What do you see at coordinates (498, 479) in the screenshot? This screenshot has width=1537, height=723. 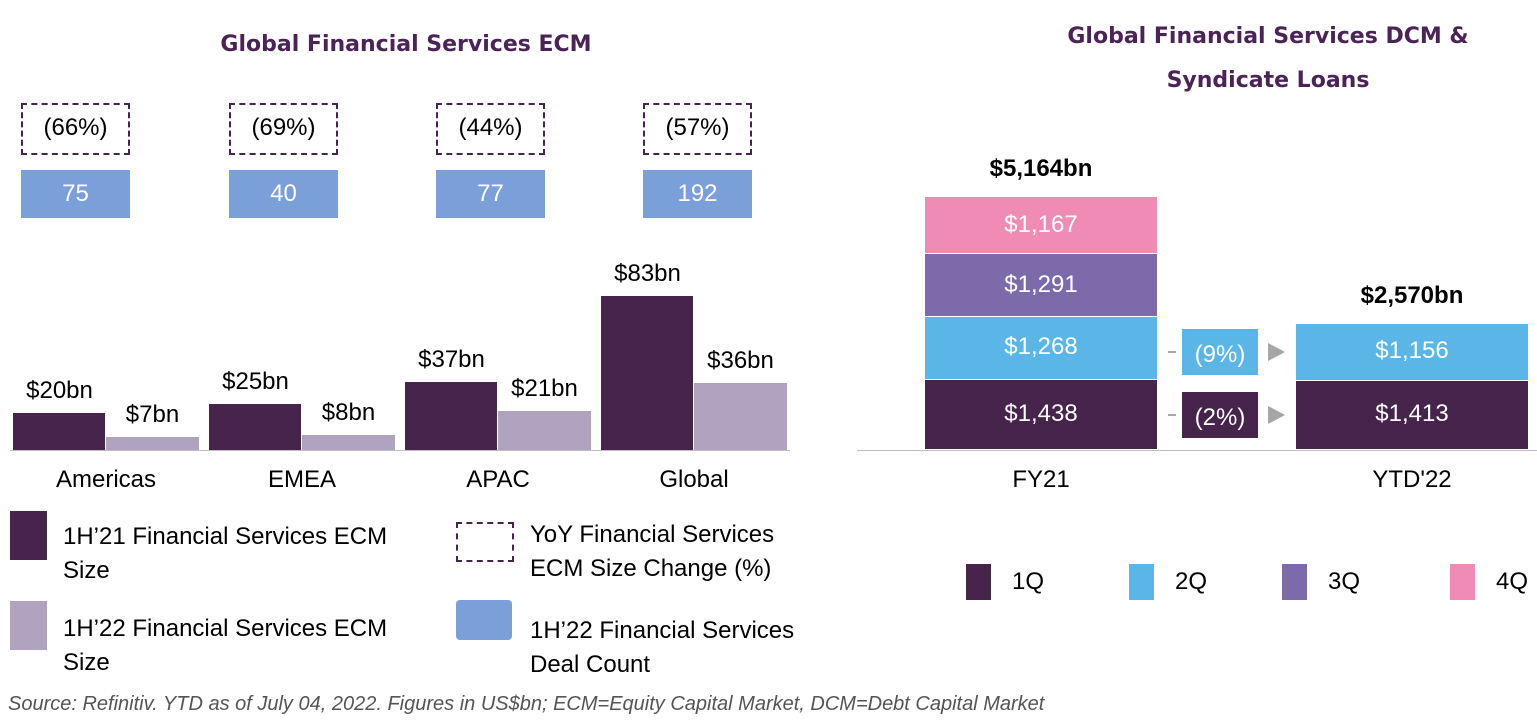 I see `x-tick-label: APAC` at bounding box center [498, 479].